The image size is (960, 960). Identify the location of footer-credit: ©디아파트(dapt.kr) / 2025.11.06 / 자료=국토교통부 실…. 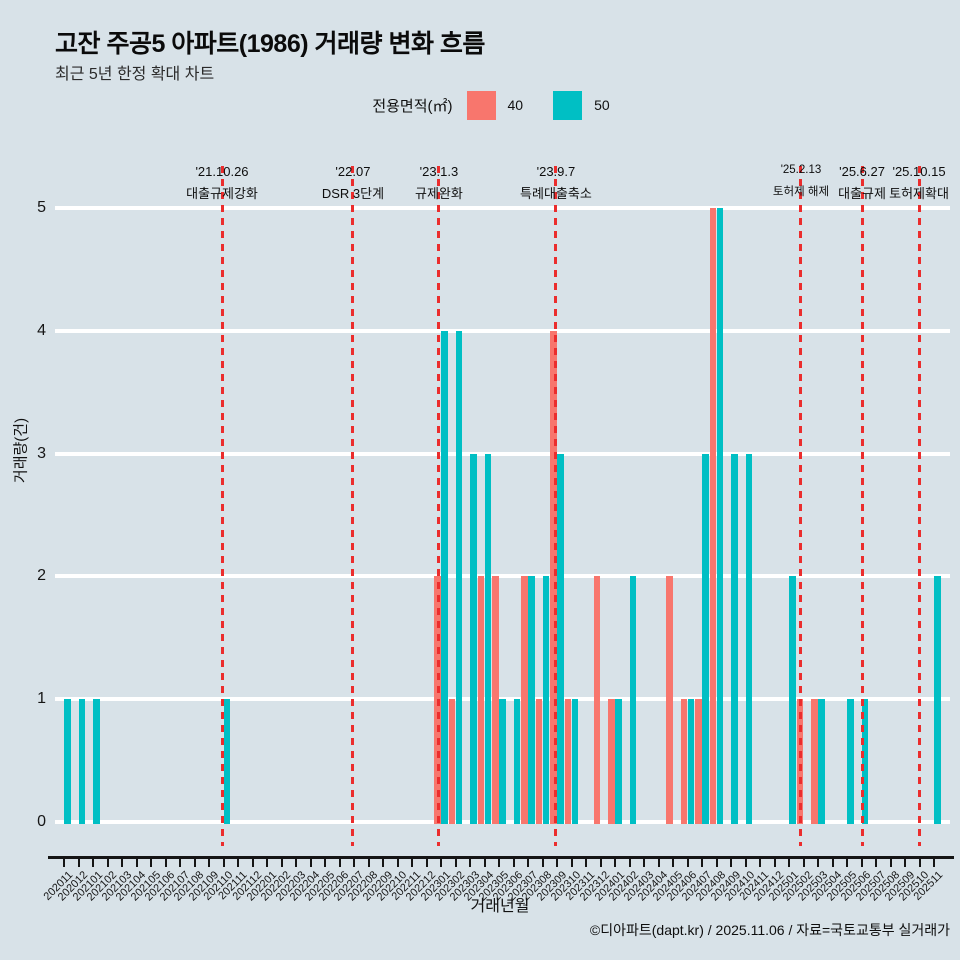
(769, 930).